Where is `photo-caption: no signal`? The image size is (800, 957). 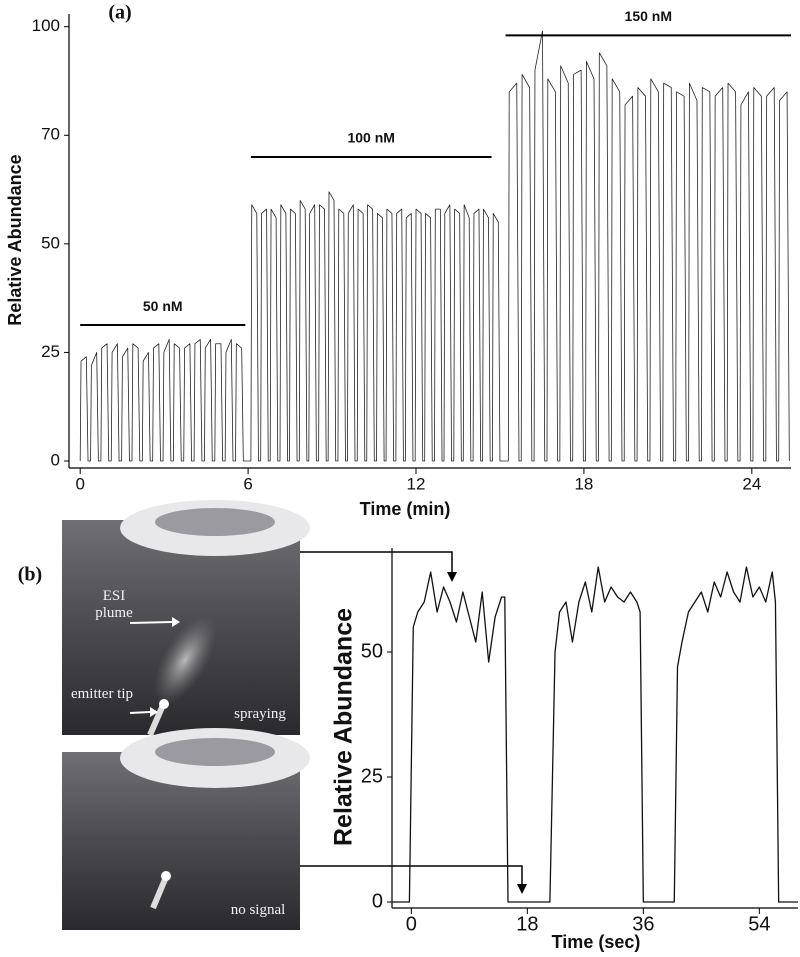
photo-caption: no signal is located at coordinates (258, 910).